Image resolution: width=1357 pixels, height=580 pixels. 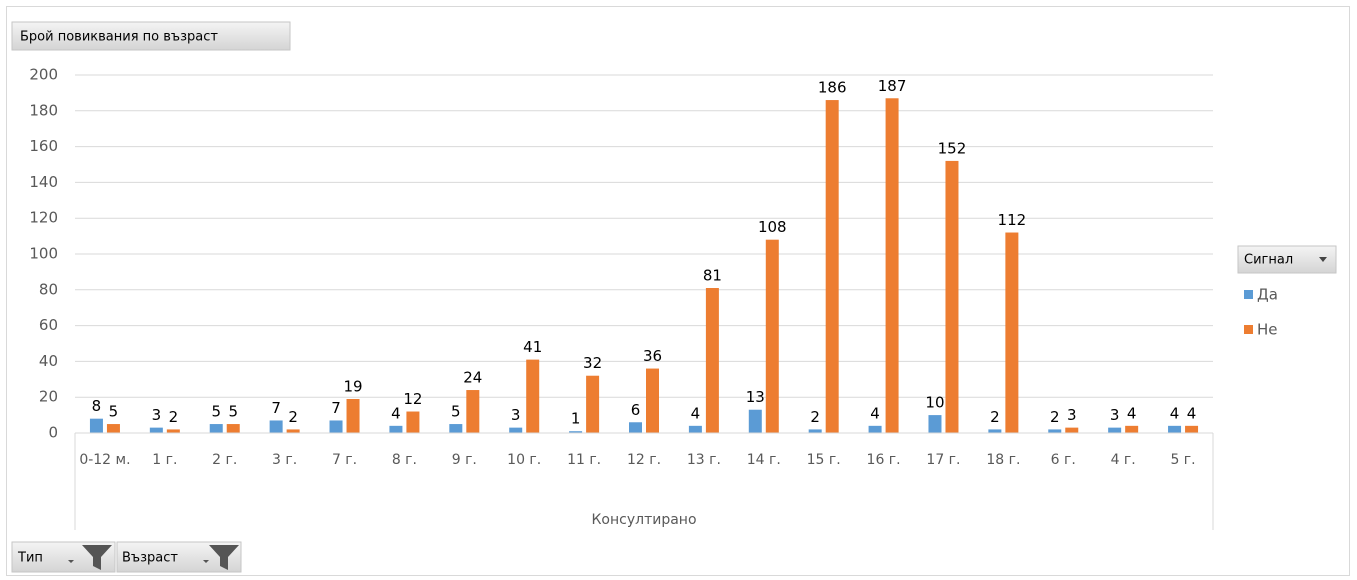 What do you see at coordinates (532, 347) in the screenshot?
I see `data-label: 41` at bounding box center [532, 347].